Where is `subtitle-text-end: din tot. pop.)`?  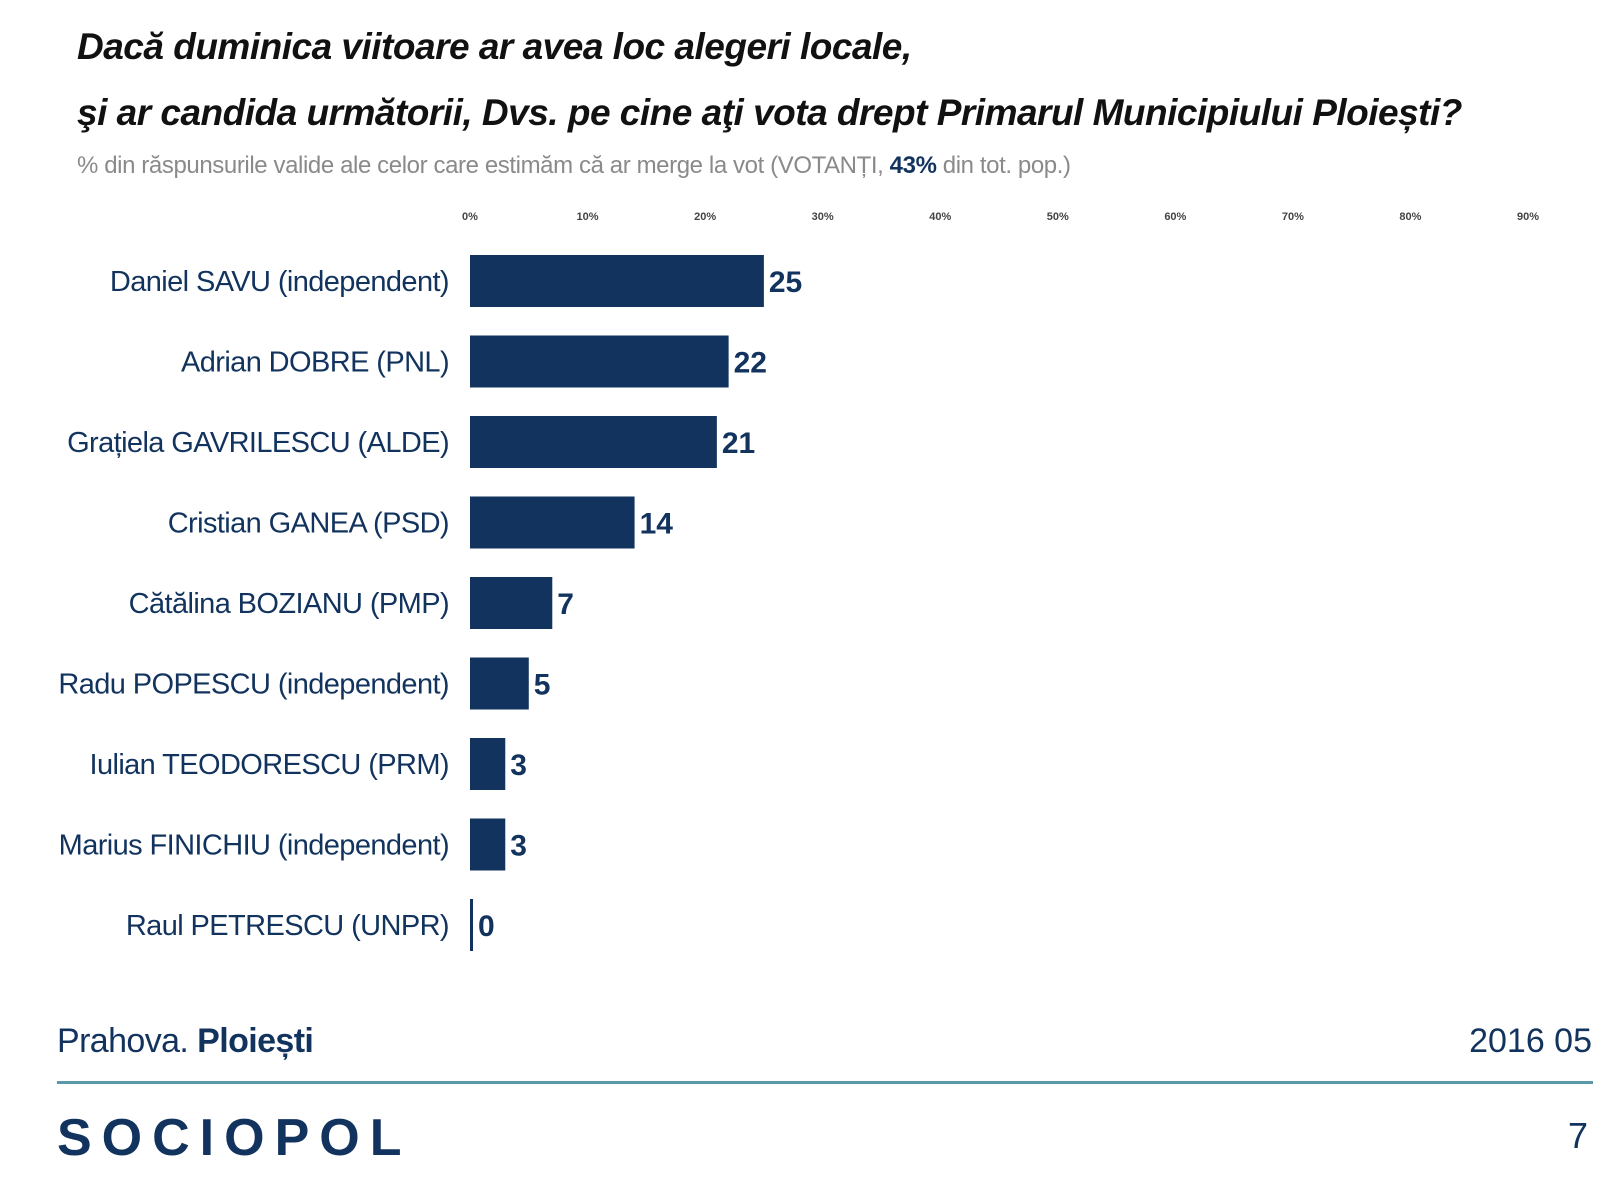 subtitle-text-end: din tot. pop.) is located at coordinates (1003, 165).